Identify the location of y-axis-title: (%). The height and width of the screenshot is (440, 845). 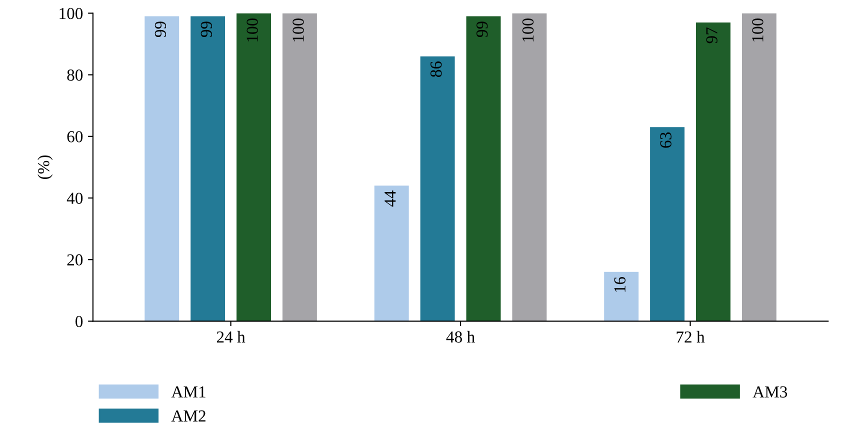
(45, 167).